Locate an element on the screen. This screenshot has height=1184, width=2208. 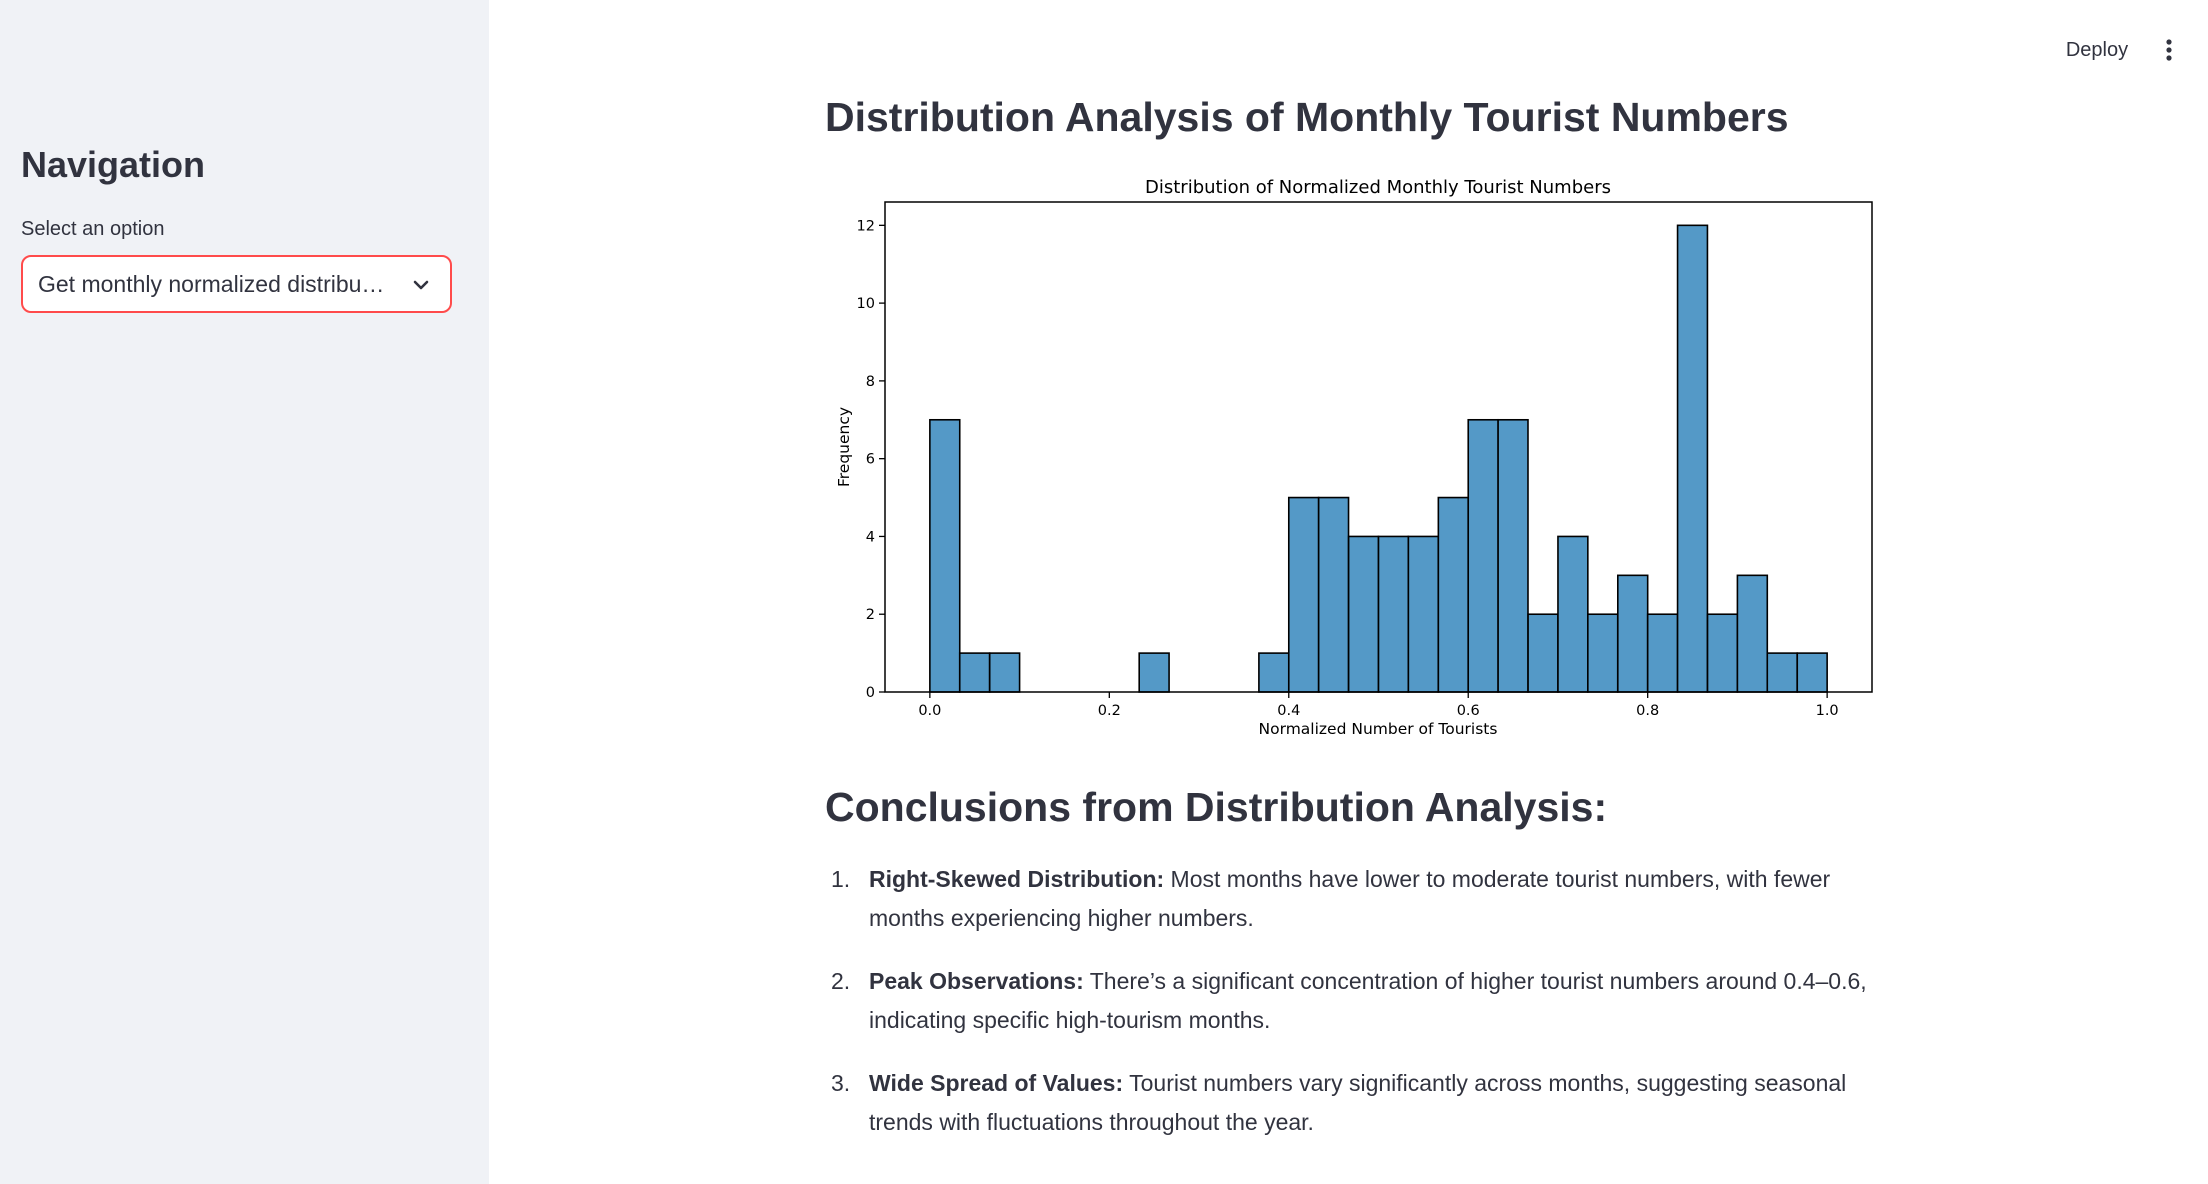
x-tick-label: 0.0 is located at coordinates (929, 711).